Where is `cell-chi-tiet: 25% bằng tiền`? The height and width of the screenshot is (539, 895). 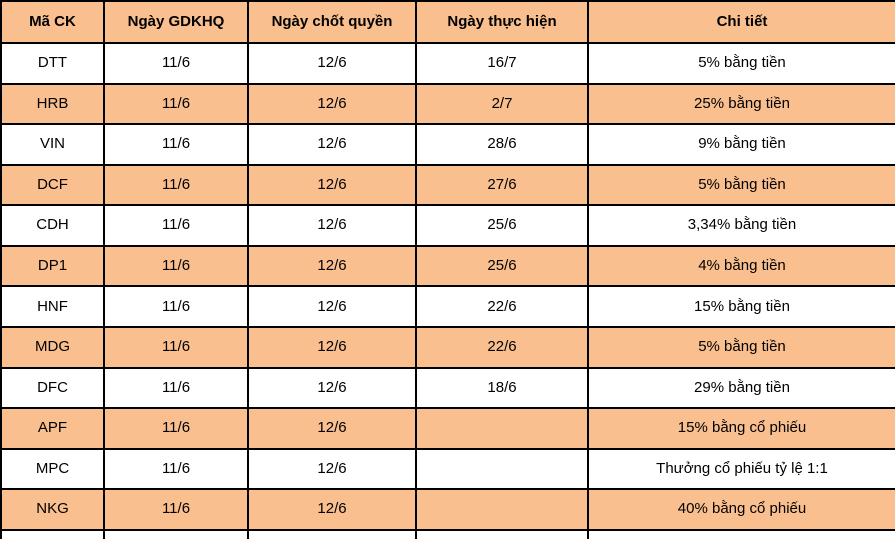
cell-chi-tiet: 25% bằng tiền is located at coordinates (741, 104).